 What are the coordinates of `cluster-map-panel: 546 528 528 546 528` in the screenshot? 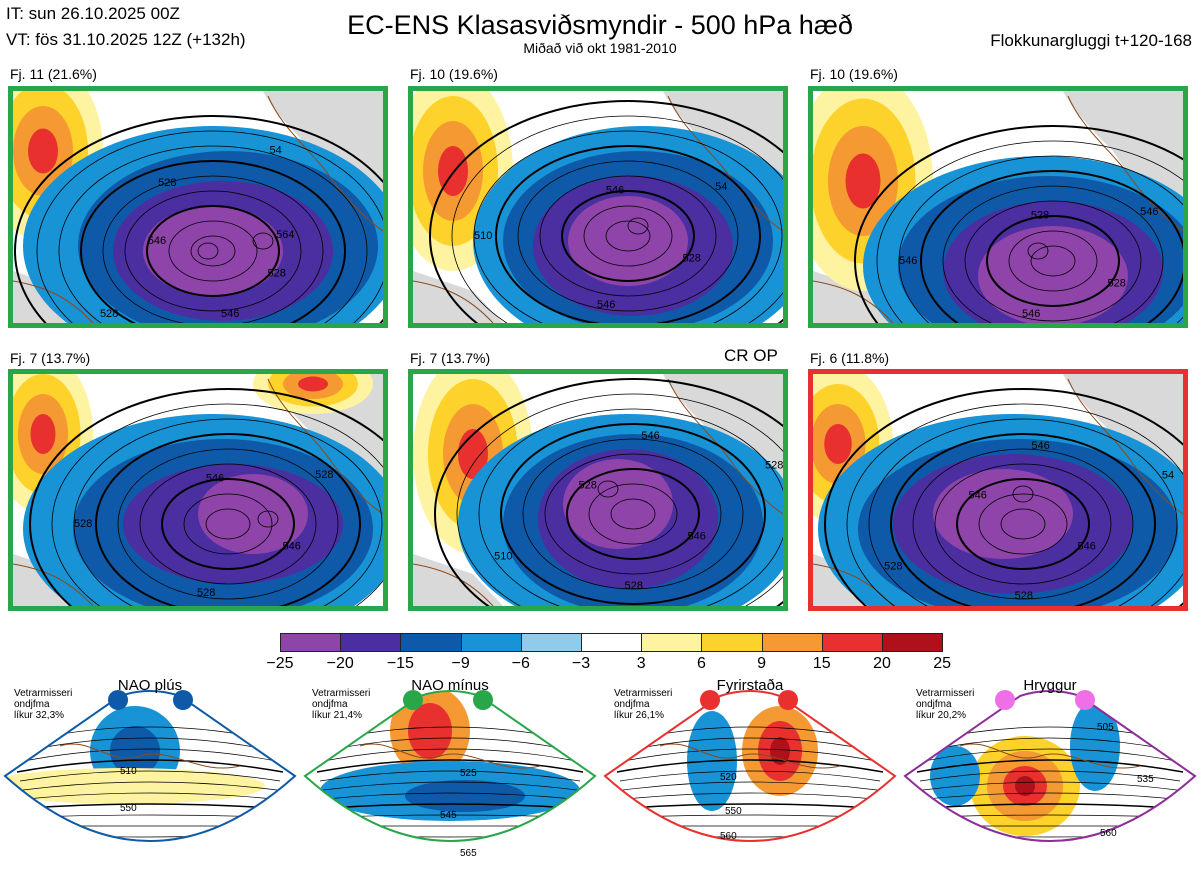 It's located at (198, 490).